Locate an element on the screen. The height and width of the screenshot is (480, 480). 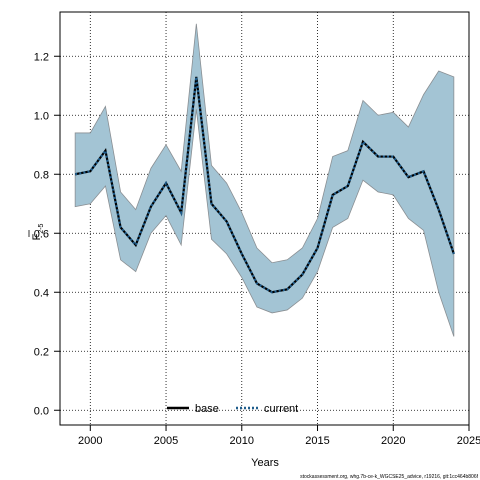
x-tick-label-2005: 2005 is located at coordinates (166, 441).